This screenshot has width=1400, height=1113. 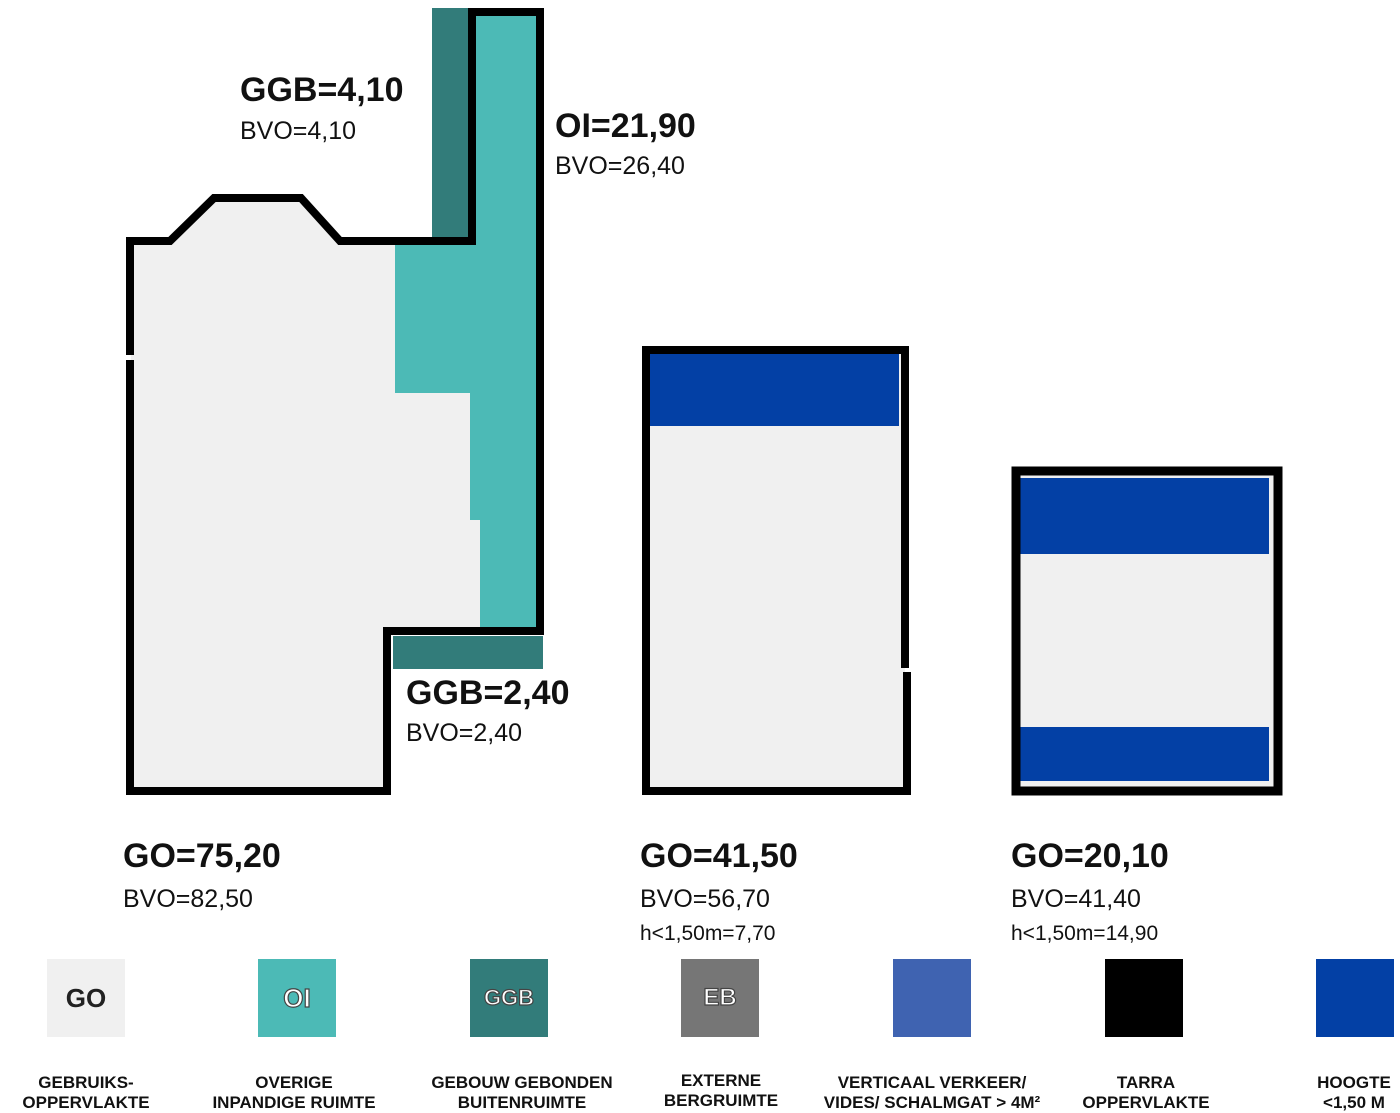 I want to click on legend-code-ggb: GGB, so click(x=509, y=997).